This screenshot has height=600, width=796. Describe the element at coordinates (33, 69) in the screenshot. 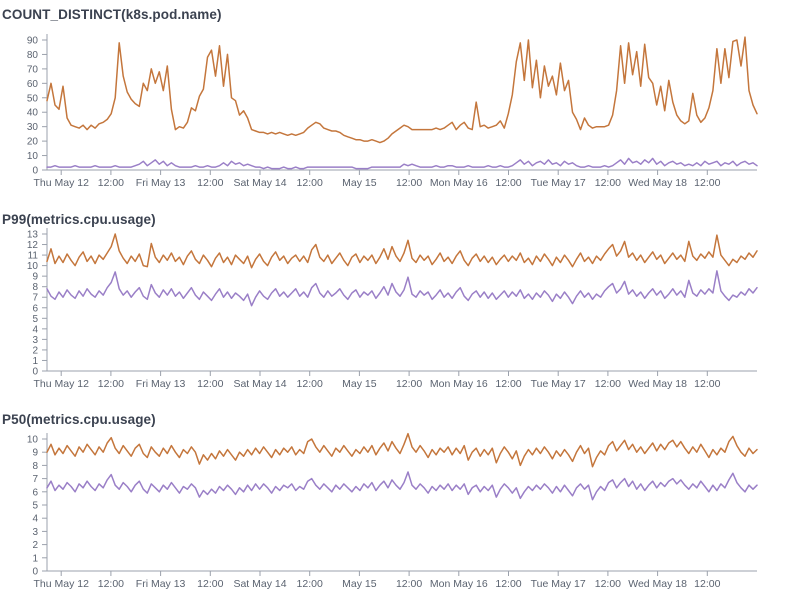

I see `svg-text: 70` at that location.